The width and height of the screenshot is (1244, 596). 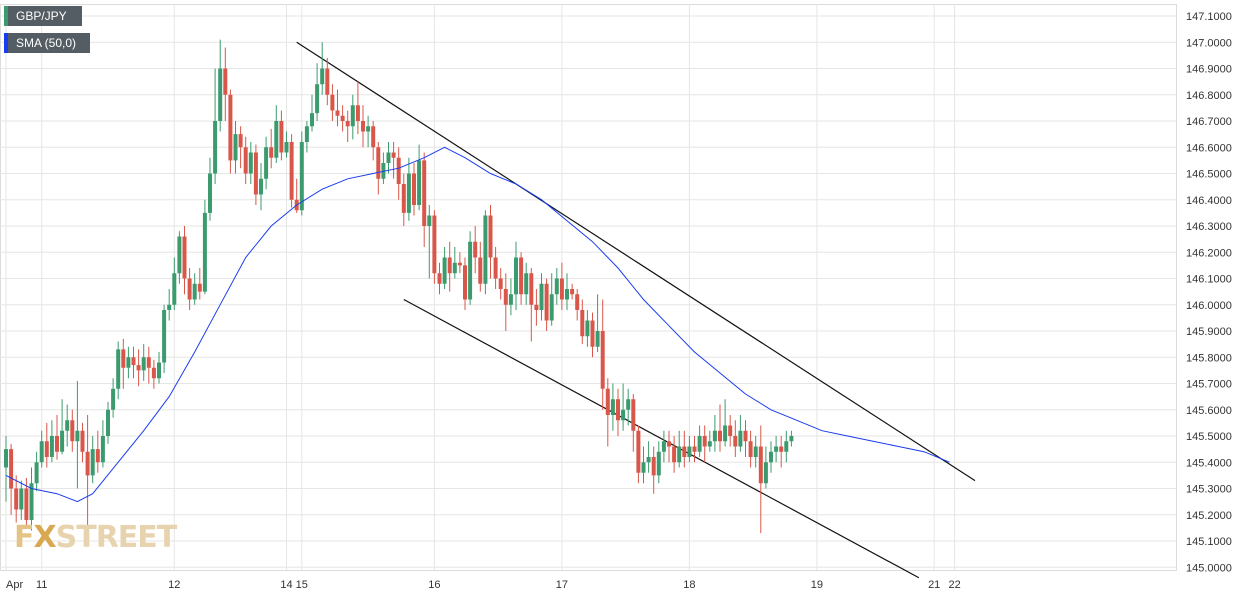 I want to click on legend-pair: GBP/JPY, so click(x=43, y=16).